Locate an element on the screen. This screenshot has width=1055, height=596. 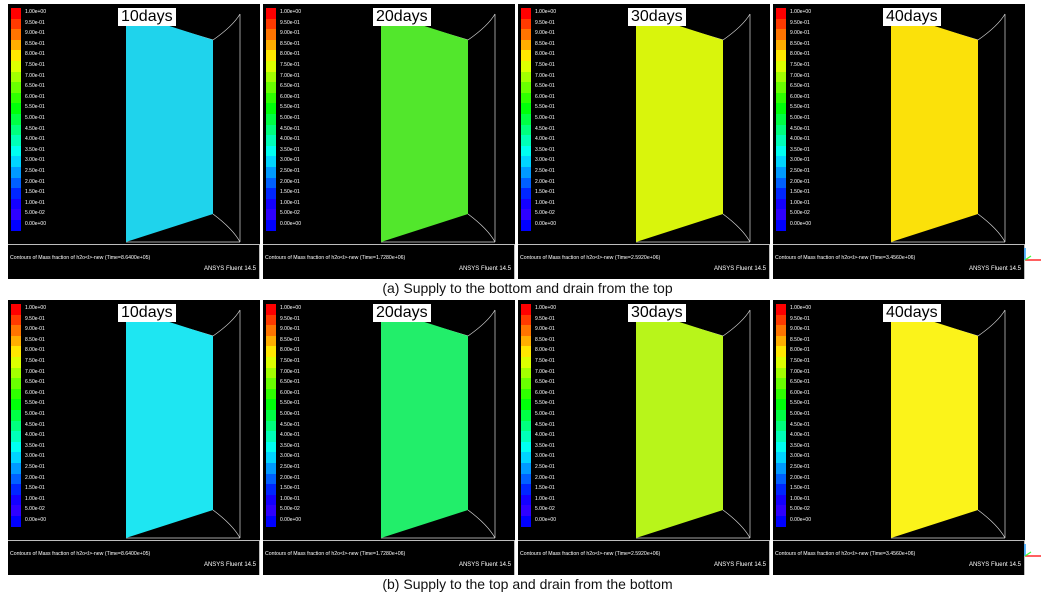
axis-triad-icon is located at coordinates (1032, 259).